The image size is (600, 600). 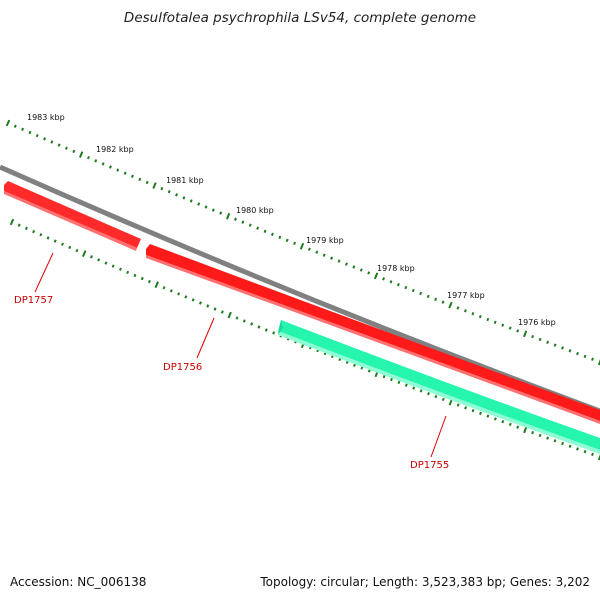 I want to click on leader-DP1755, so click(x=438, y=436).